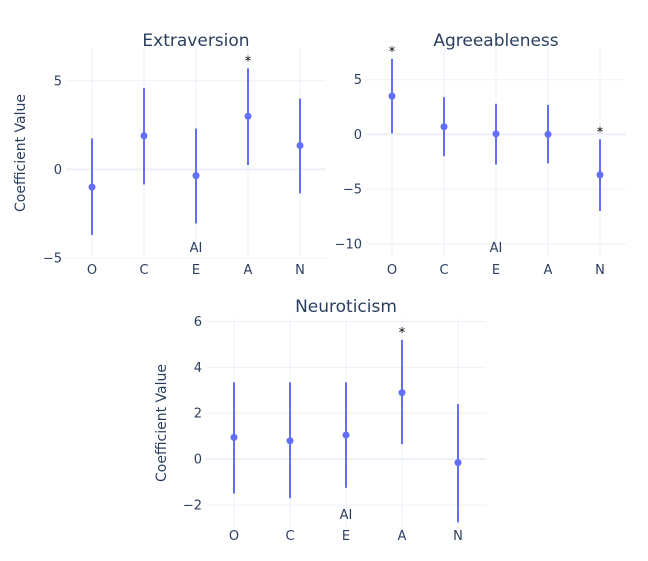 This screenshot has width=648, height=561. I want to click on y-tick-label: −10, so click(348, 244).